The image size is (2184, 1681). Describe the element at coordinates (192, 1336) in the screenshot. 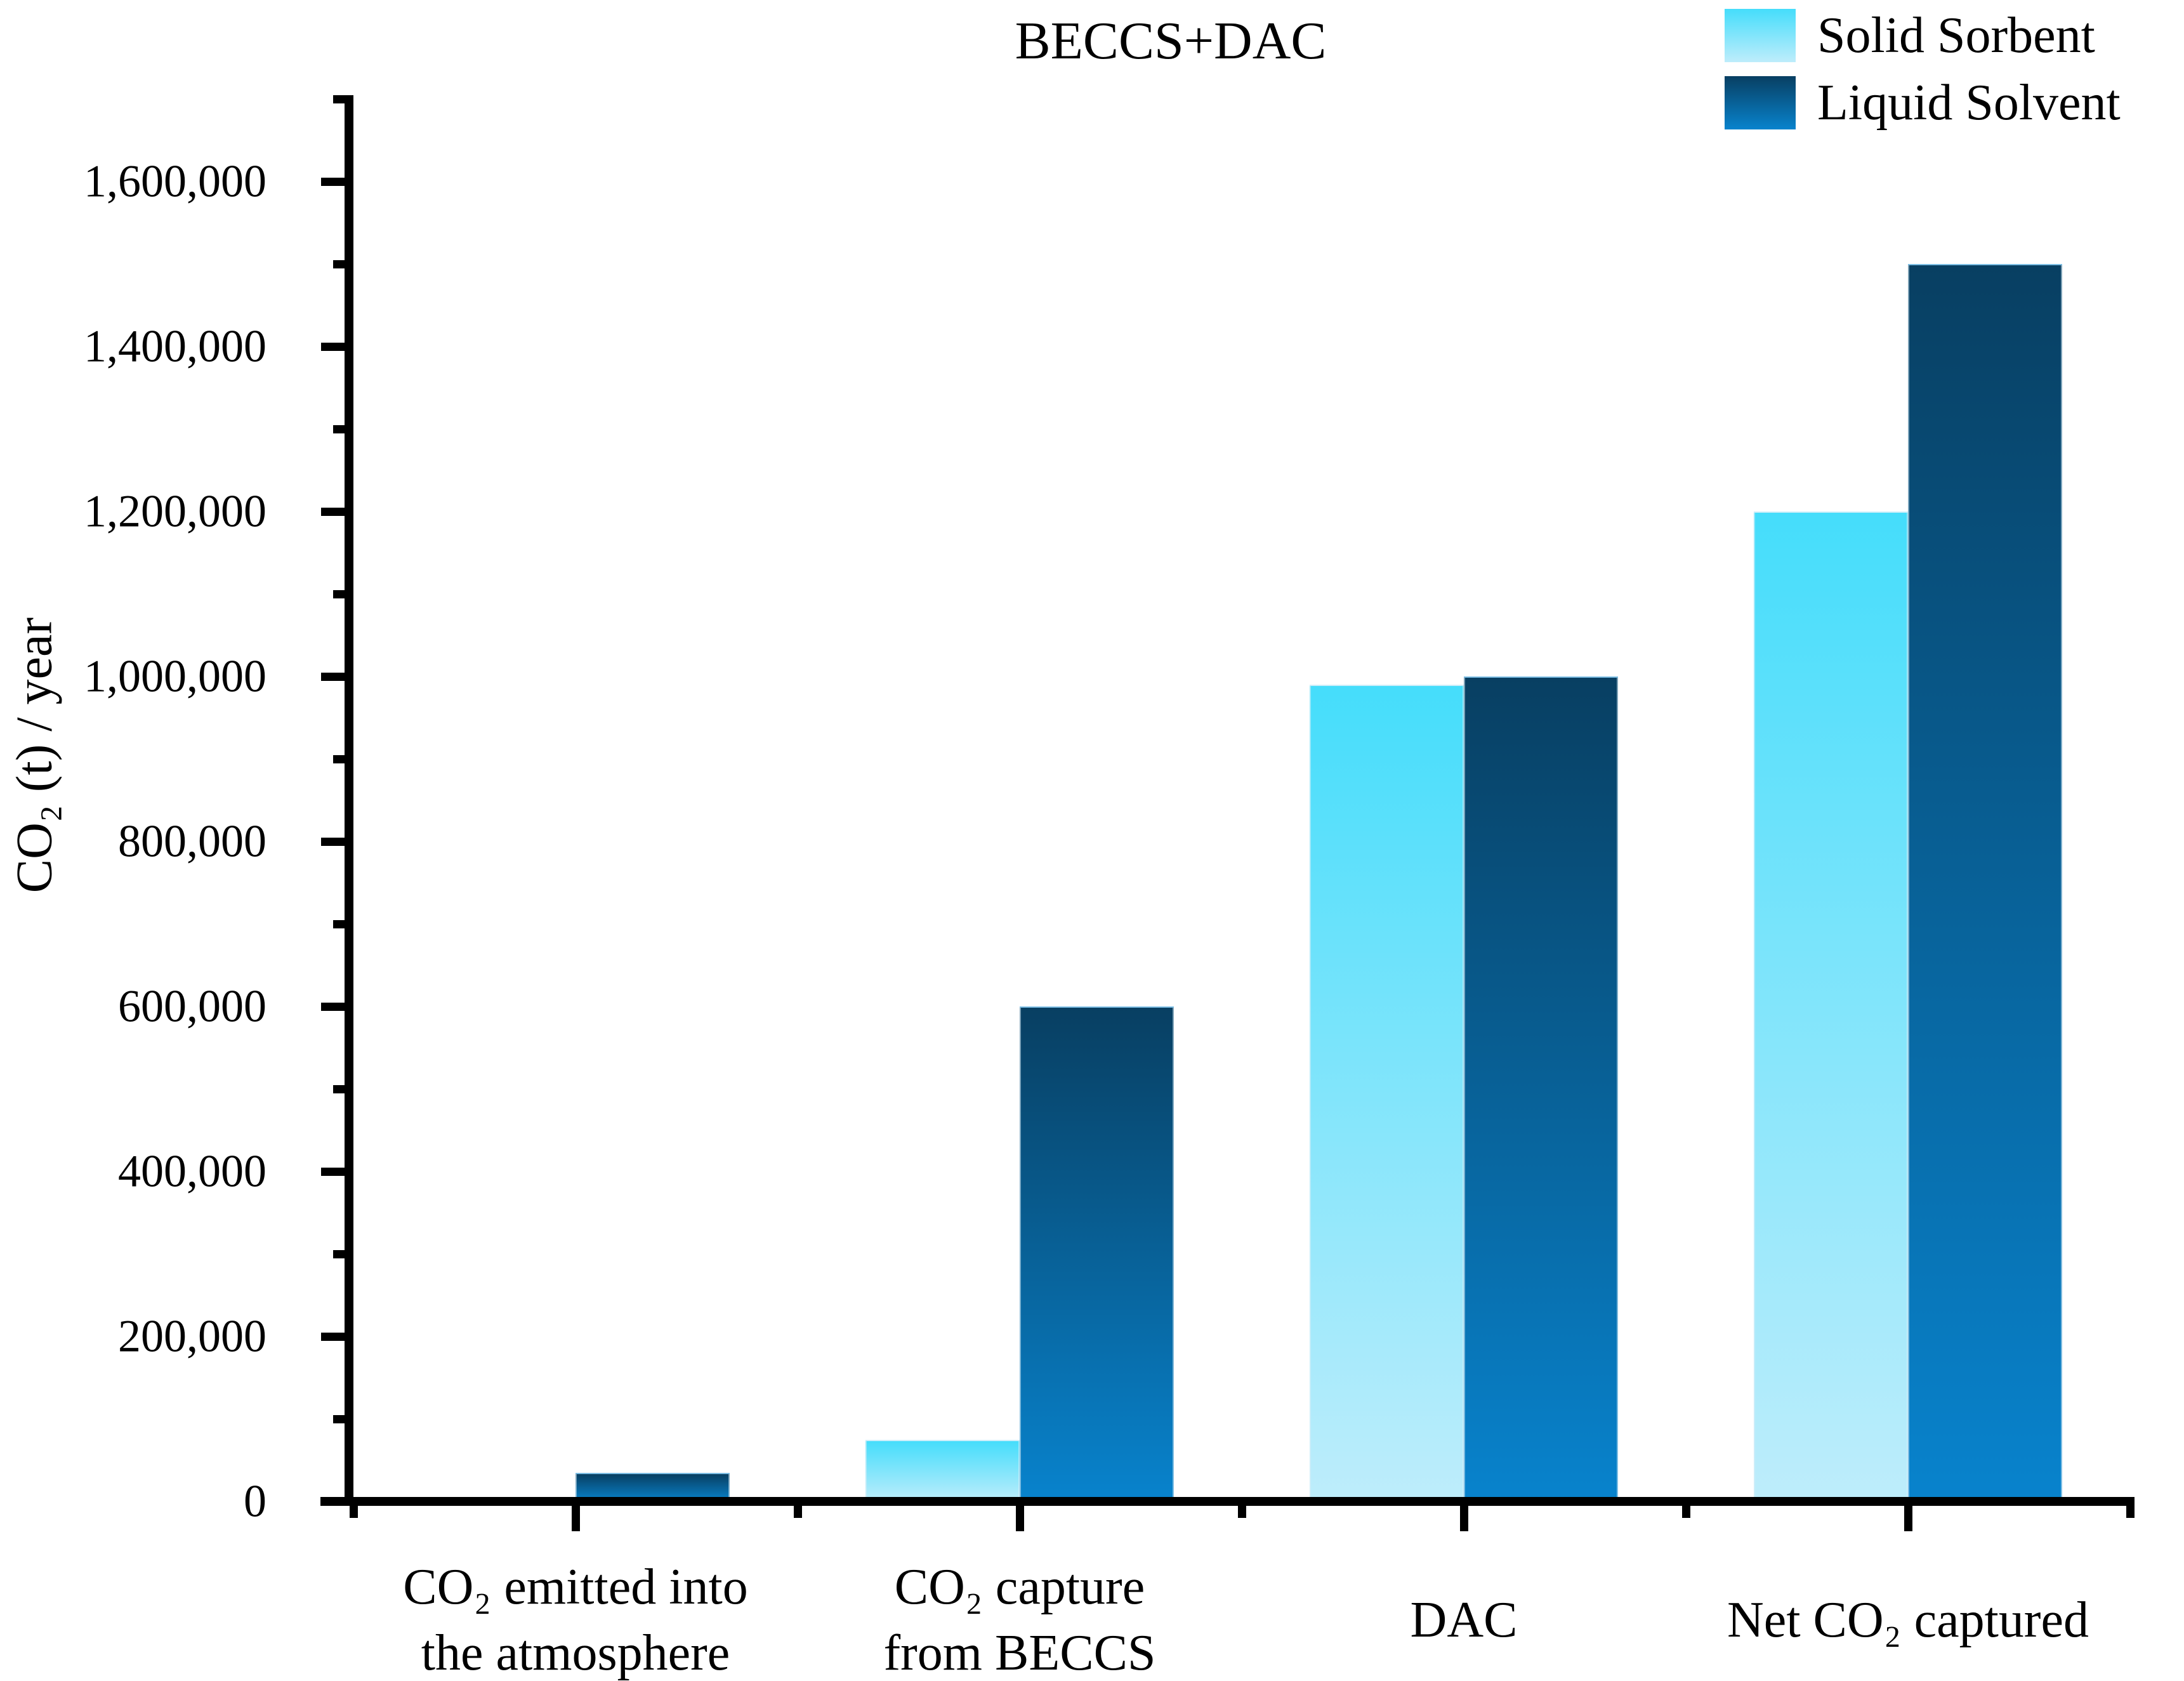

I see `y-tick-label: 200,000` at that location.